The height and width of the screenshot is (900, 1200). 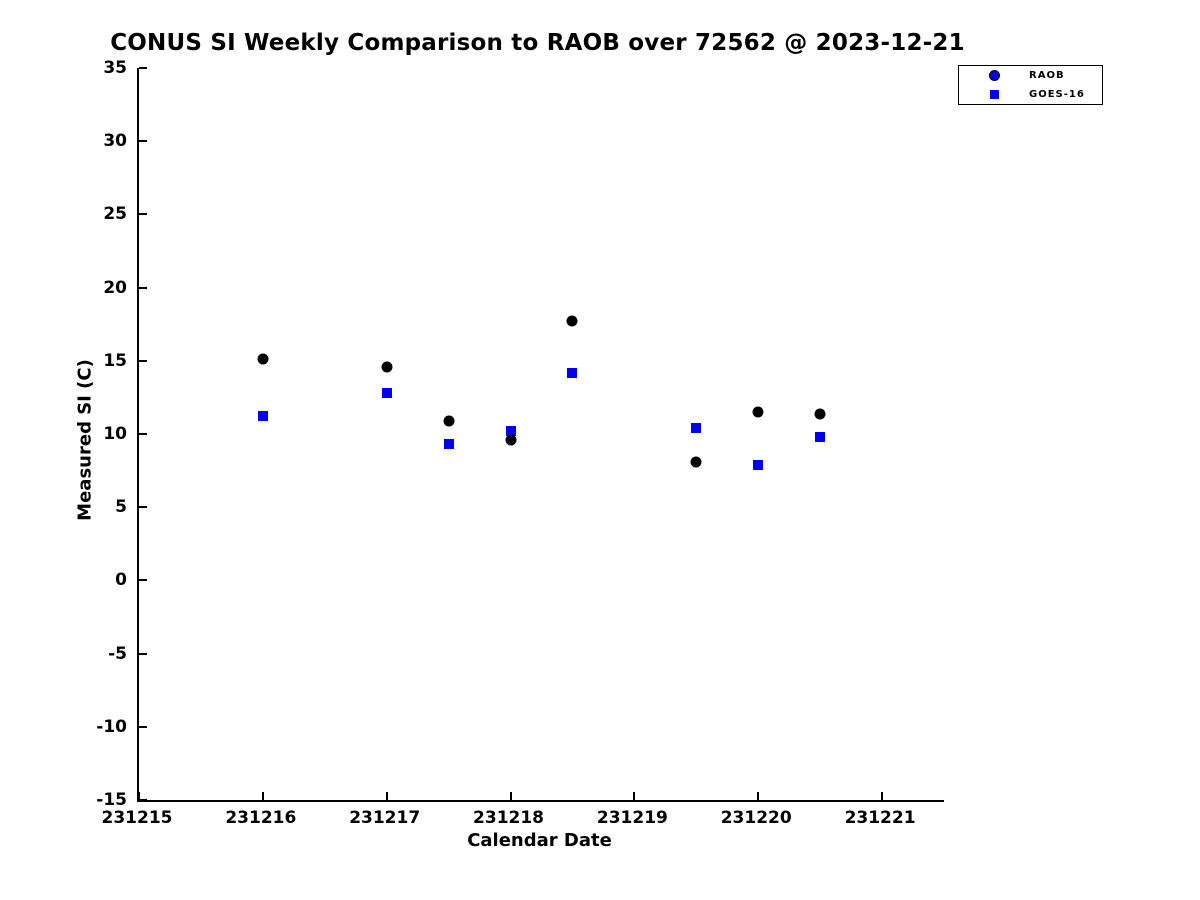 What do you see at coordinates (115, 434) in the screenshot?
I see `y-tick-label: 10` at bounding box center [115, 434].